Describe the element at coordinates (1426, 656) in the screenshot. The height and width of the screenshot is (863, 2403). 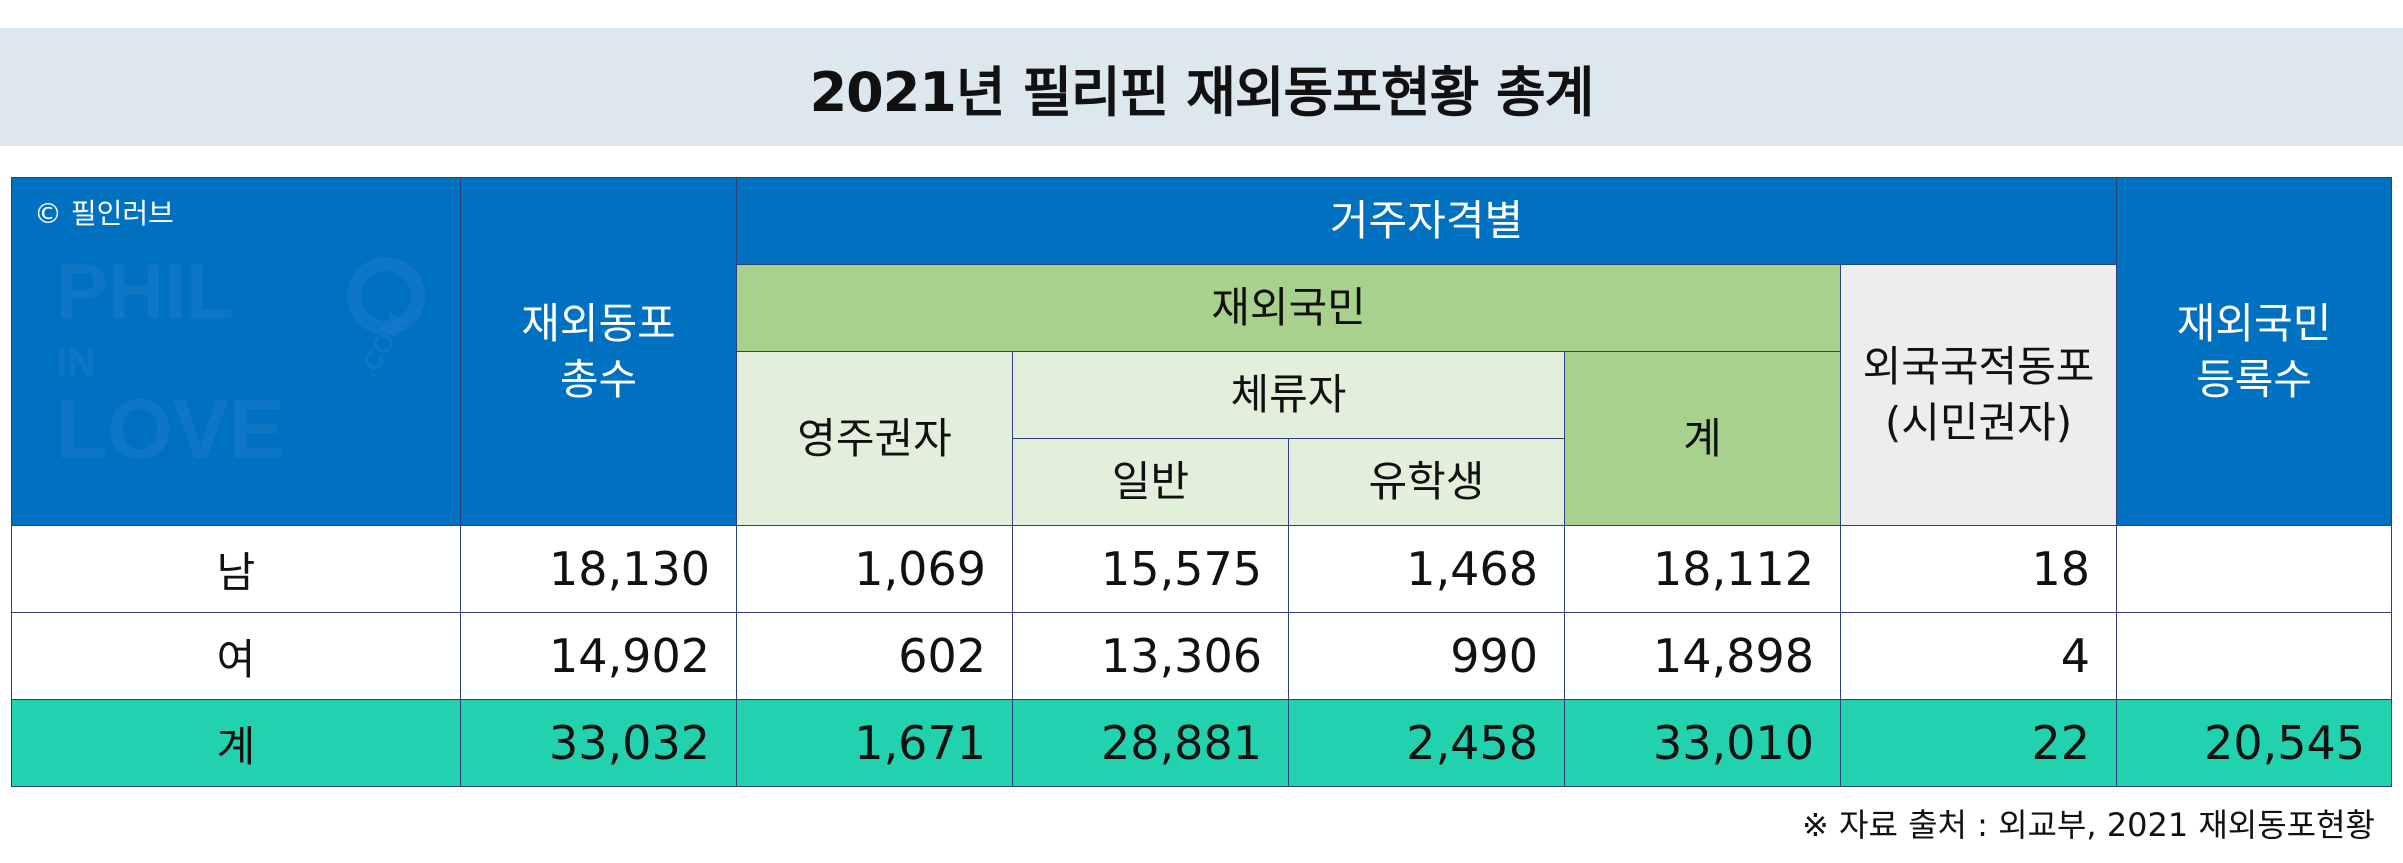
I see `cell-student: 990` at that location.